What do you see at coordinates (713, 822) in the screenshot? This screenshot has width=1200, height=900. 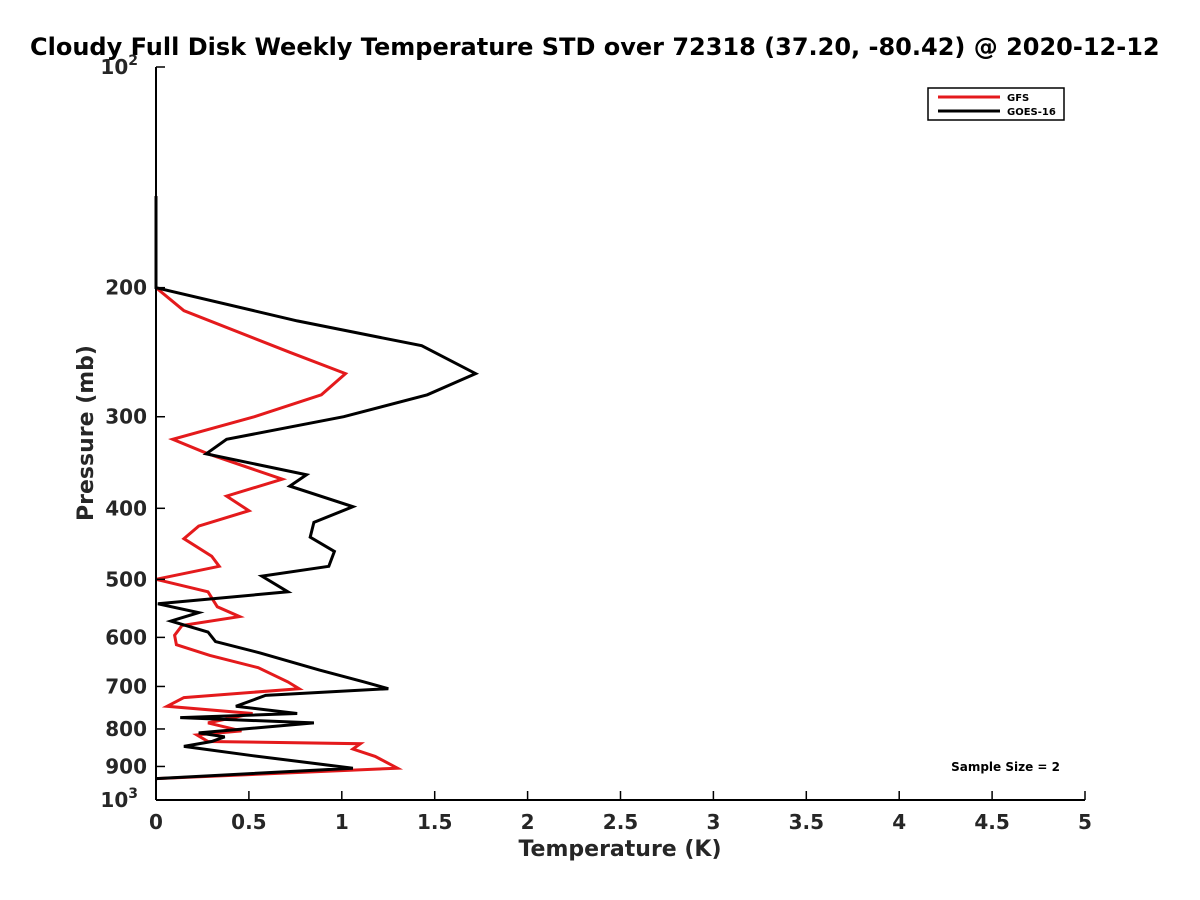 I see `x-tick-label: 3` at bounding box center [713, 822].